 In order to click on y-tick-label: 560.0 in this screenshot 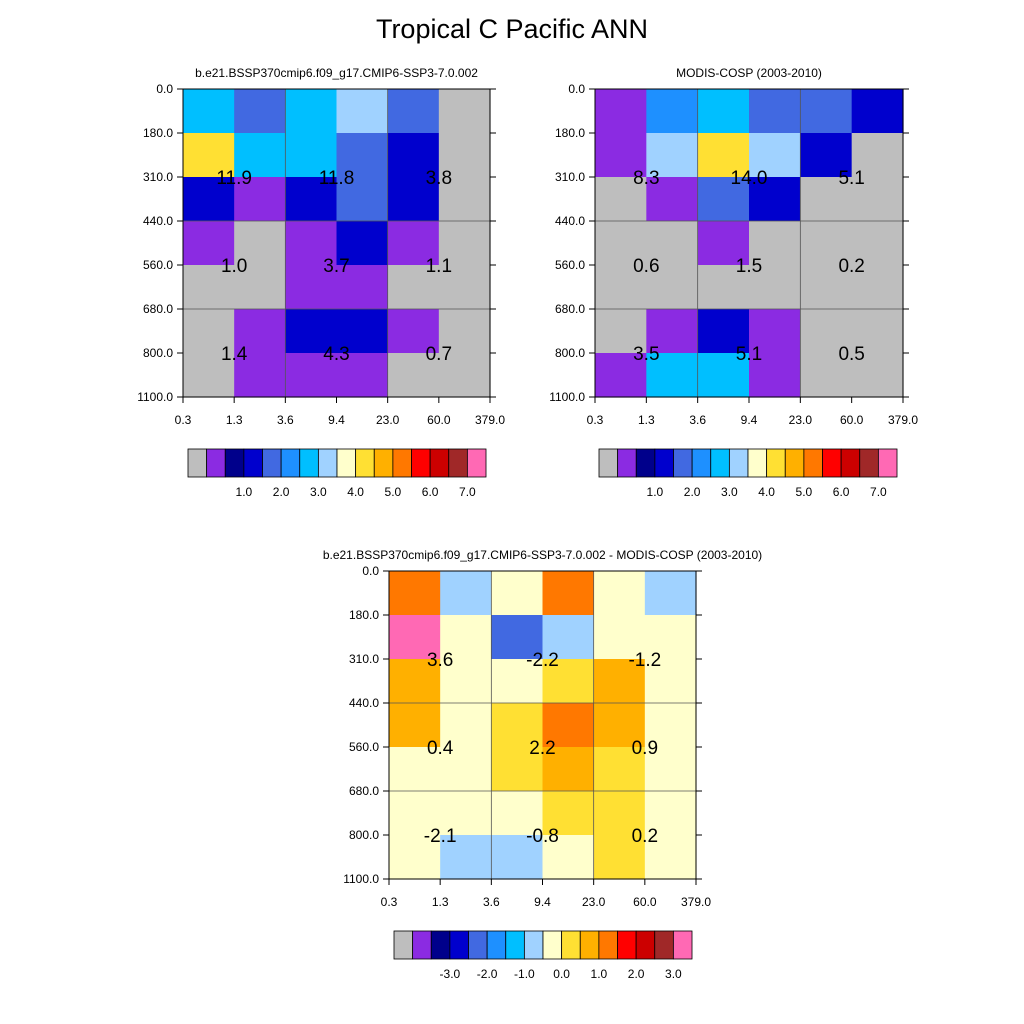, I will do `click(158, 265)`.